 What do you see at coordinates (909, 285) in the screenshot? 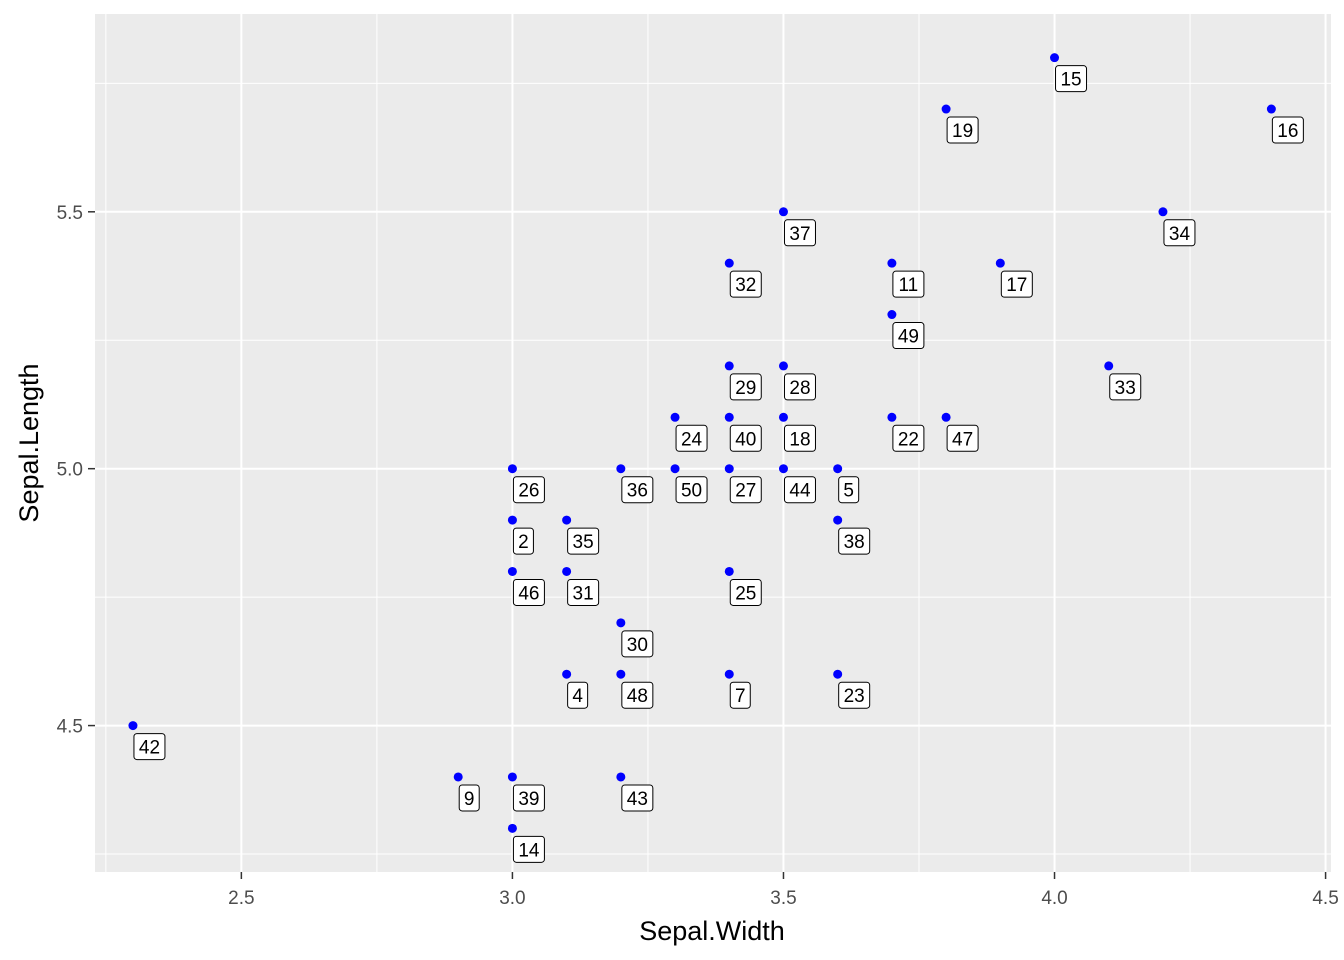
I see `point-label-text: 11` at bounding box center [909, 285].